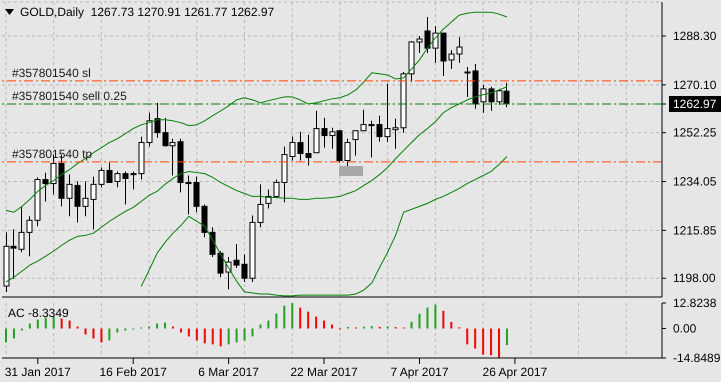 The width and height of the screenshot is (721, 382). Describe the element at coordinates (70, 95) in the screenshot. I see `ref-line-label: #357801540 sell 0.25` at that location.